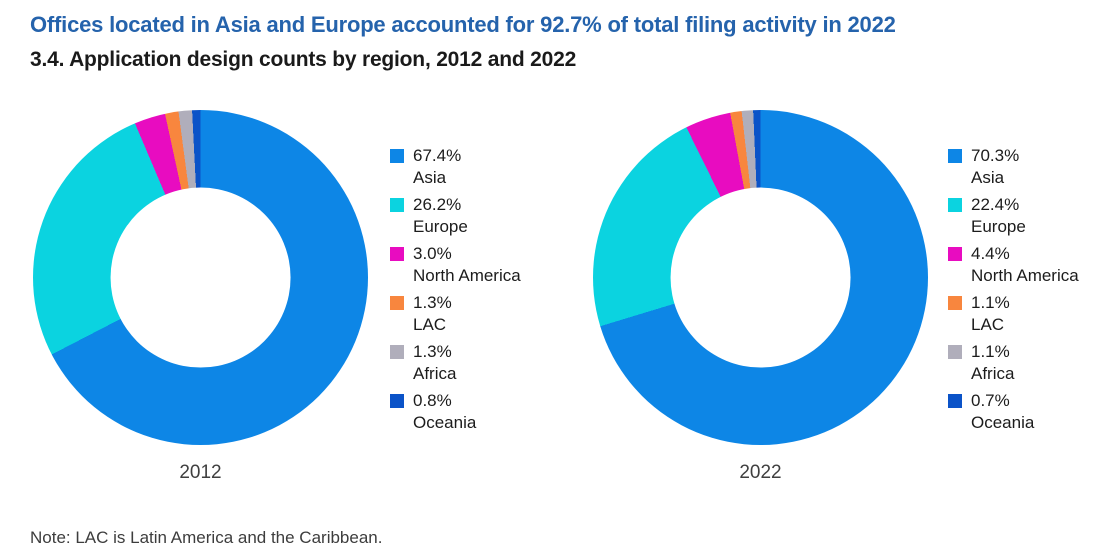 This screenshot has height=552, width=1113. Describe the element at coordinates (437, 155) in the screenshot. I see `legend-percent: 67.4%` at that location.